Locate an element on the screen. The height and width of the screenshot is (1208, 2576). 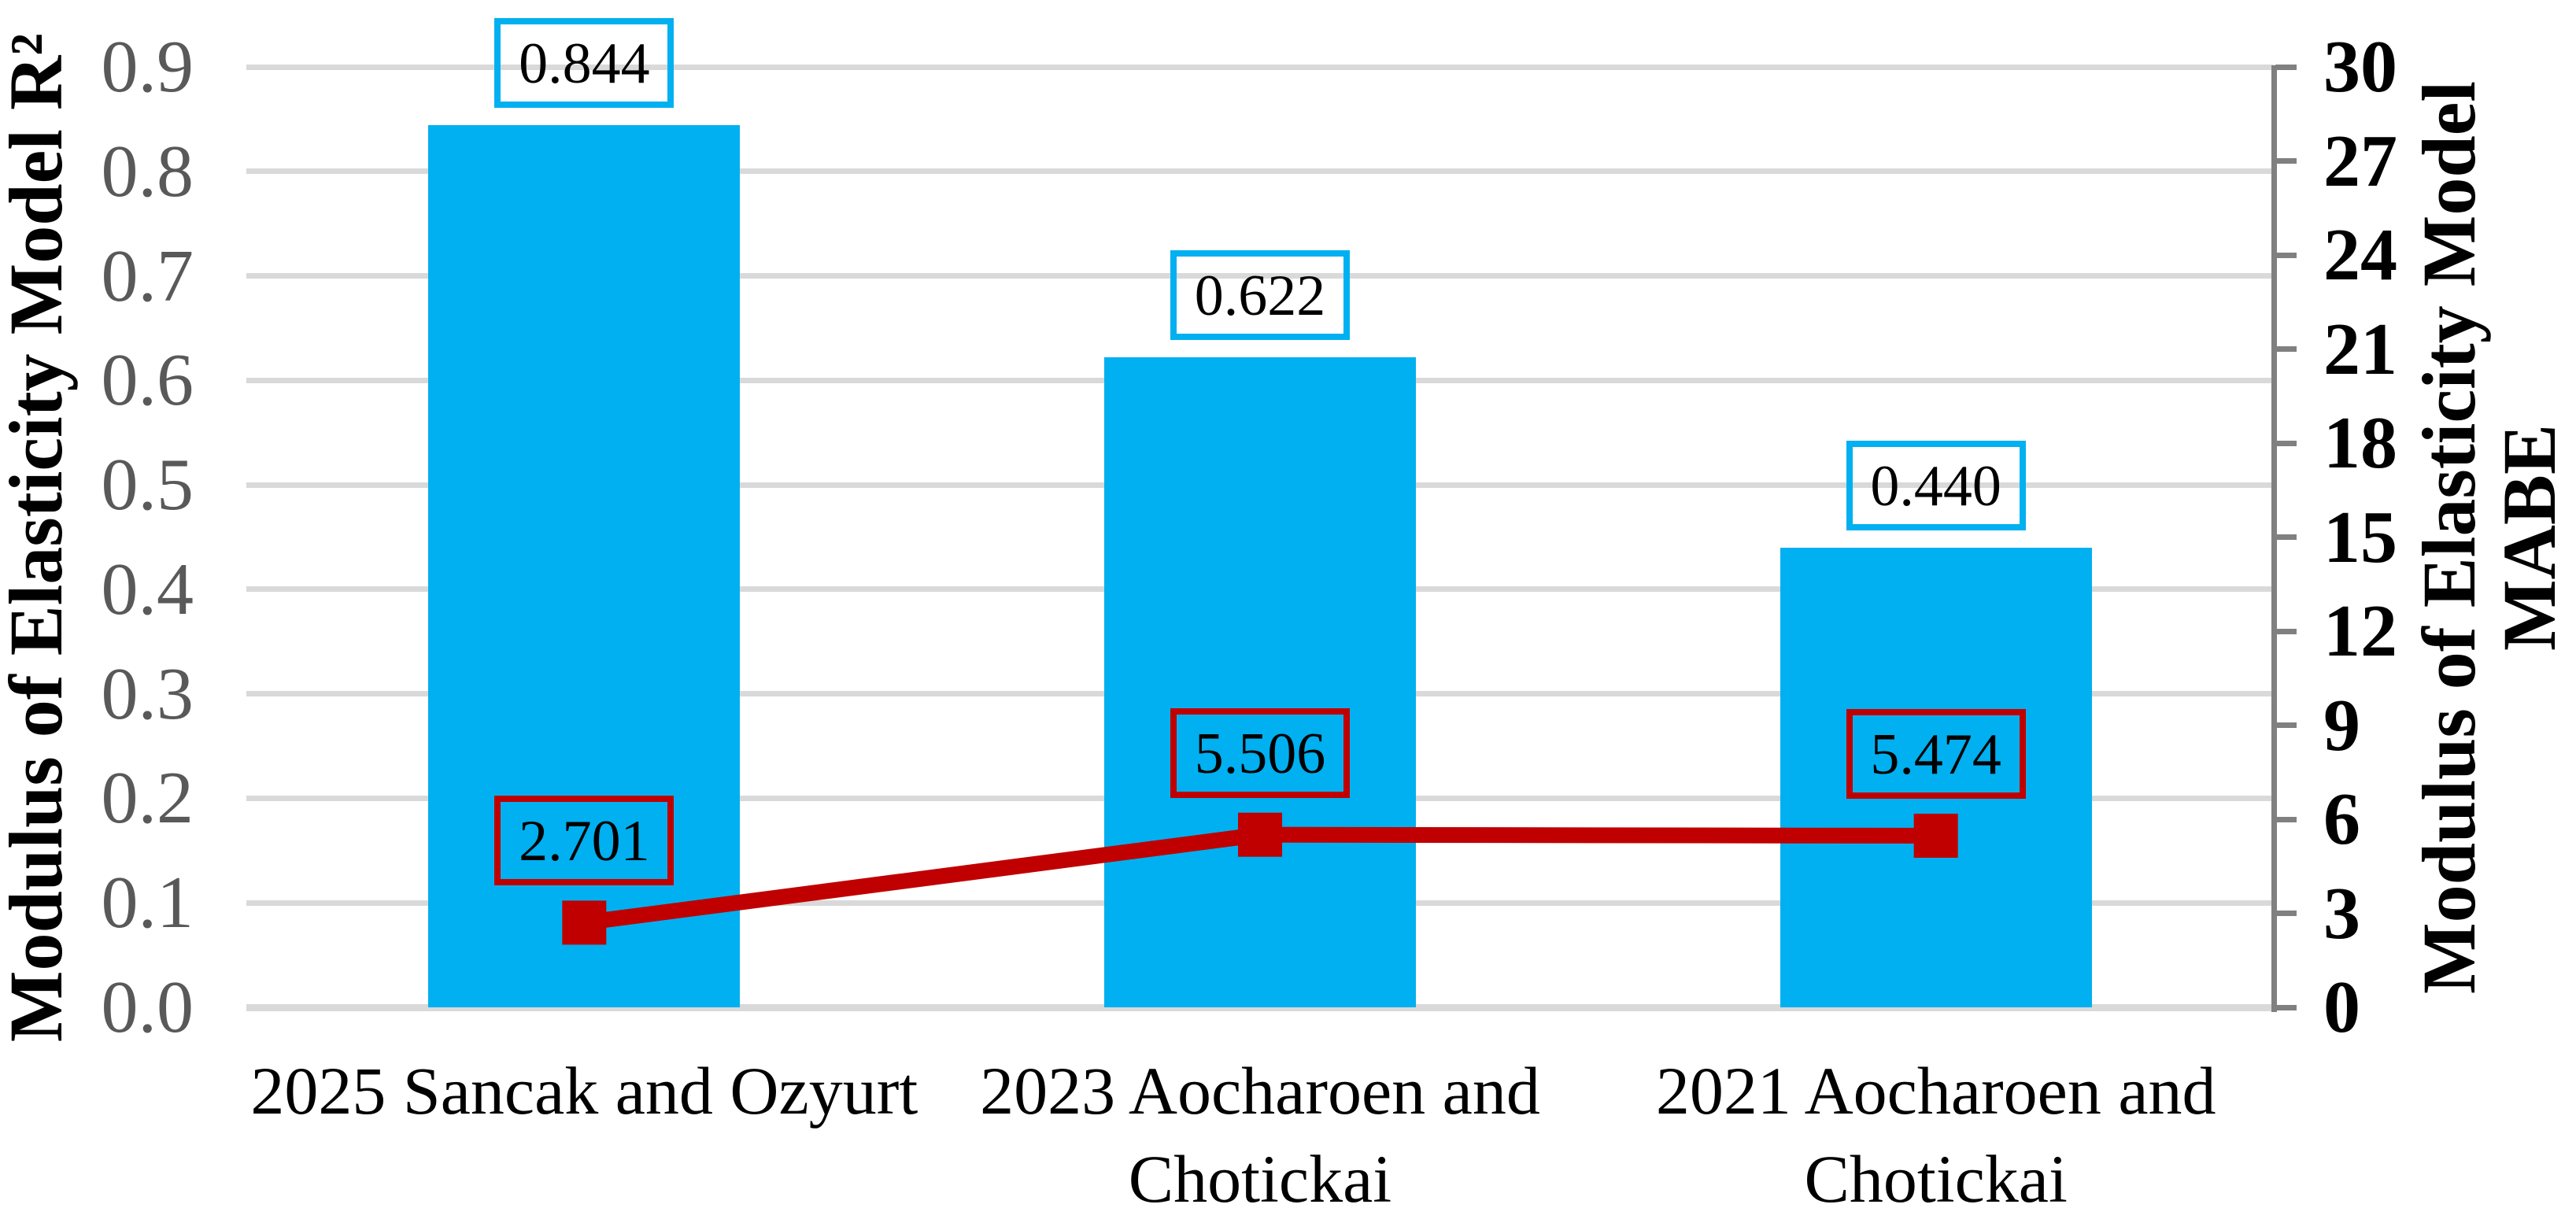
line-series is located at coordinates (1260, 879).